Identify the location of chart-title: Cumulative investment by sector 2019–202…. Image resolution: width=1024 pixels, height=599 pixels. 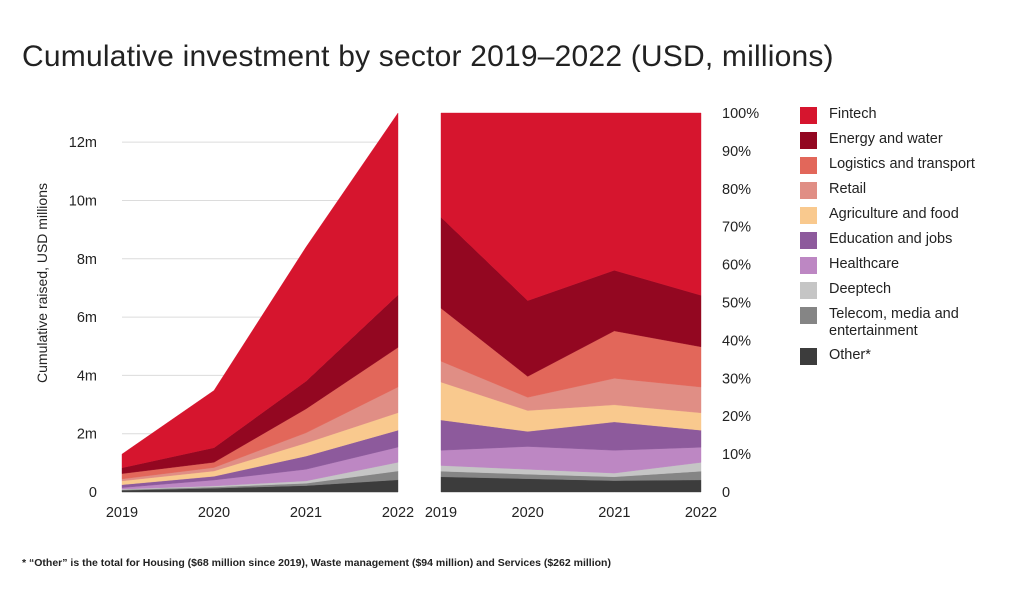
(428, 56).